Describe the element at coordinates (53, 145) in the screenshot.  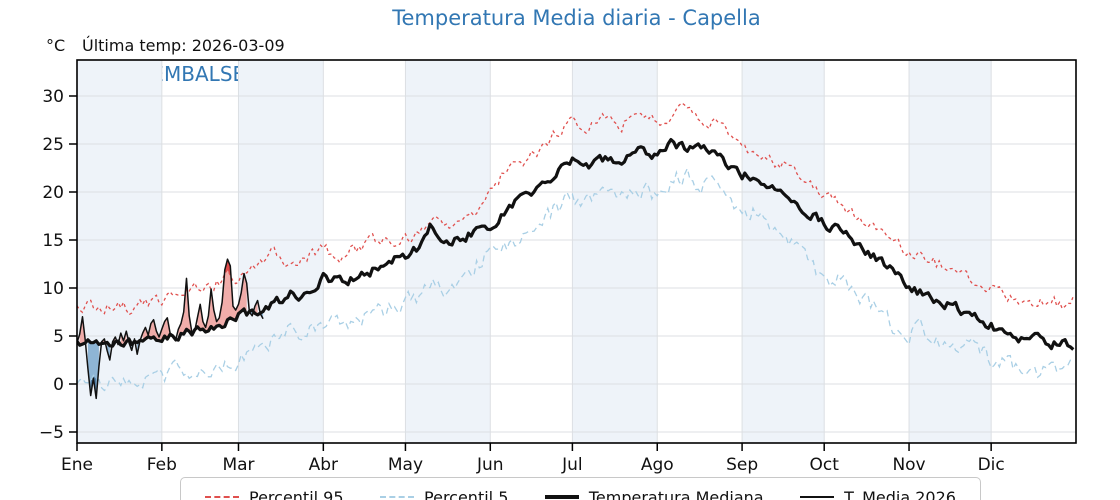
I see `svg-text: 25` at that location.